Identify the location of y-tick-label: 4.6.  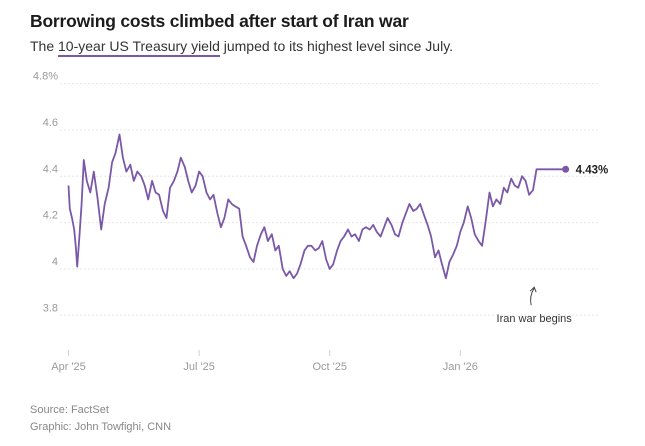
(50, 123).